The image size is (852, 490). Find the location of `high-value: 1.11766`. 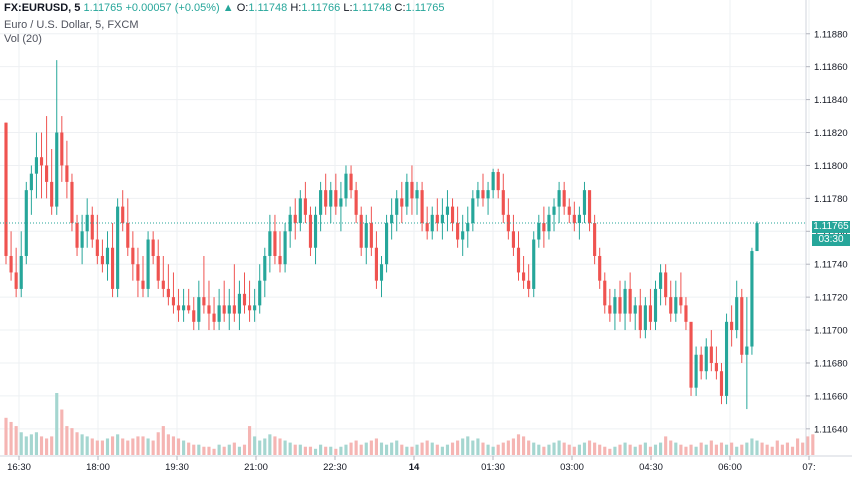

high-value: 1.11766 is located at coordinates (321, 8).